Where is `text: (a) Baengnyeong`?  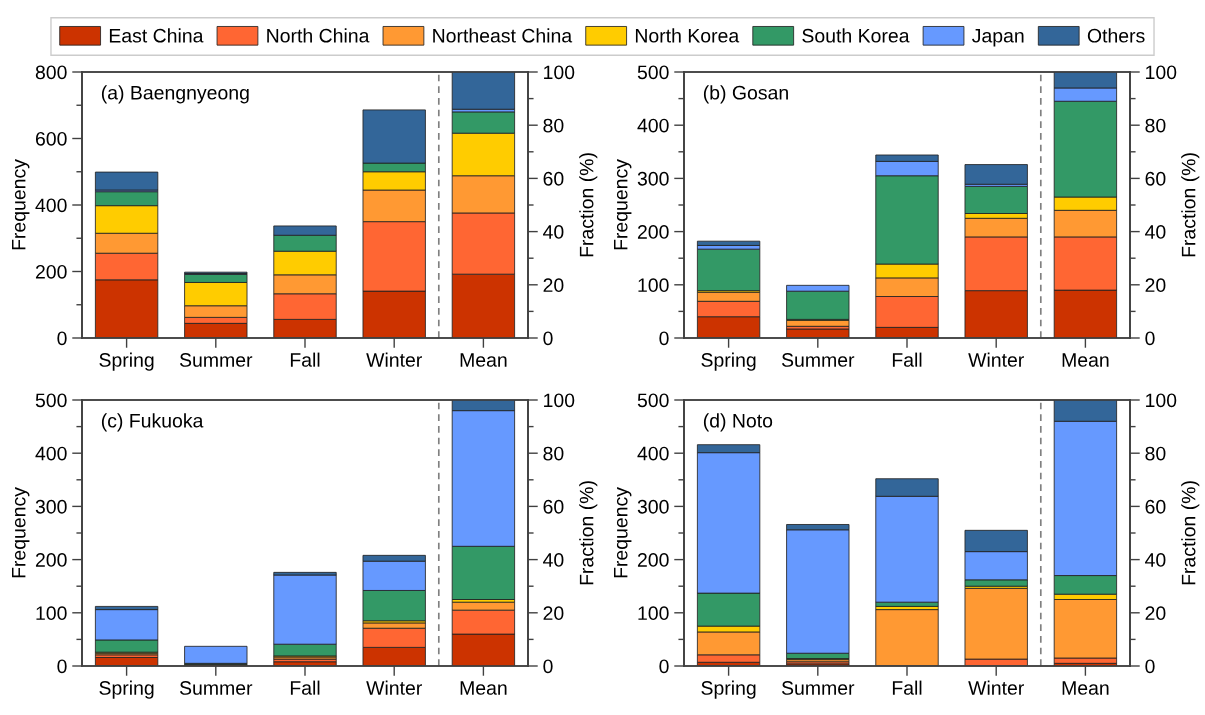
text: (a) Baengnyeong is located at coordinates (175, 94).